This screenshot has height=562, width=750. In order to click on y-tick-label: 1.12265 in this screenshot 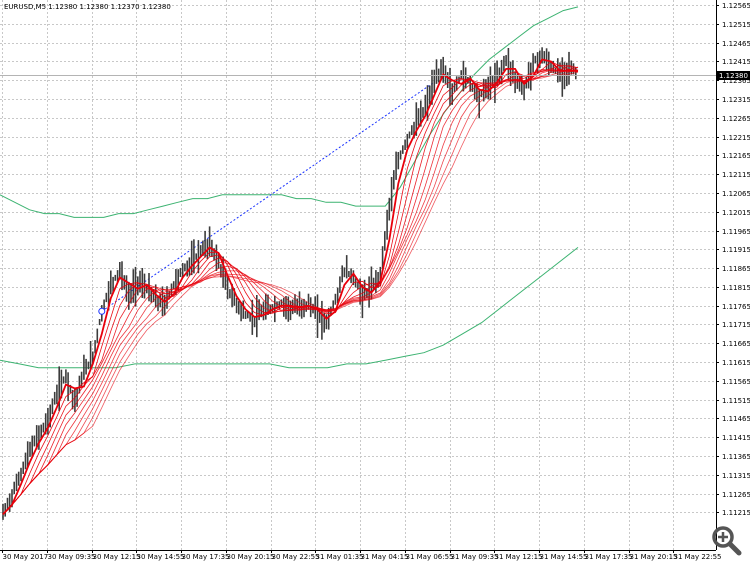, I will do `click(736, 119)`.